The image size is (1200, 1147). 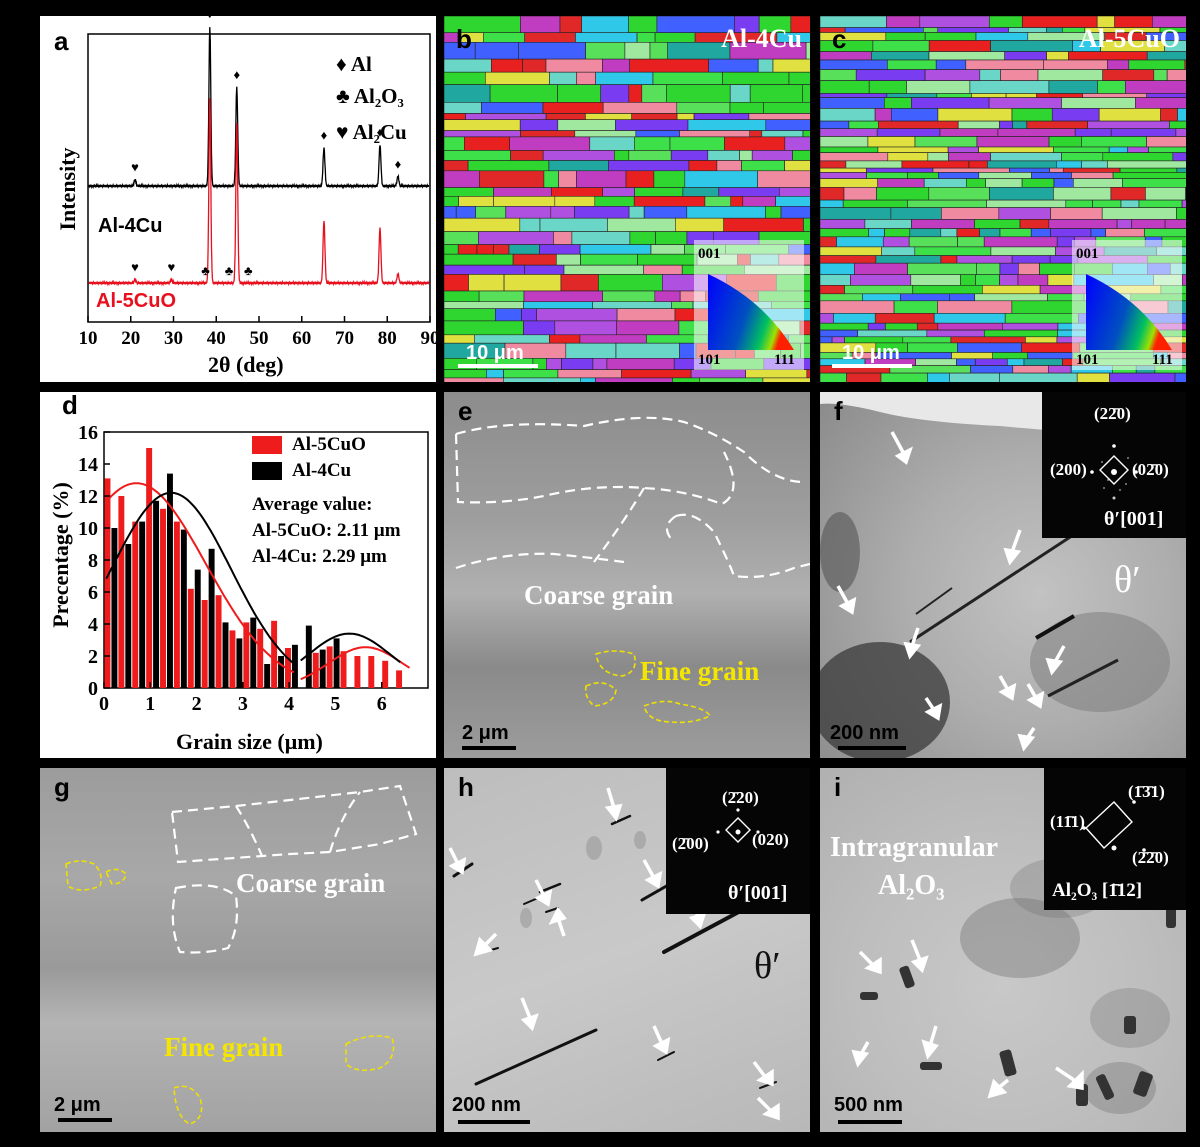 What do you see at coordinates (486, 1105) in the screenshot?
I see `scale-label-h: 200 nm` at bounding box center [486, 1105].